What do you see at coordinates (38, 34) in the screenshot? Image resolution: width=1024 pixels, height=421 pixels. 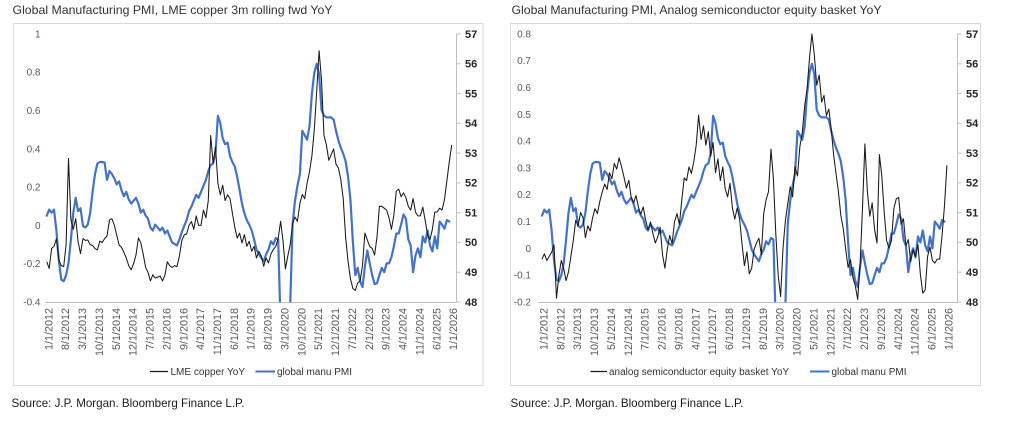 I see `svg-text: 1` at bounding box center [38, 34].